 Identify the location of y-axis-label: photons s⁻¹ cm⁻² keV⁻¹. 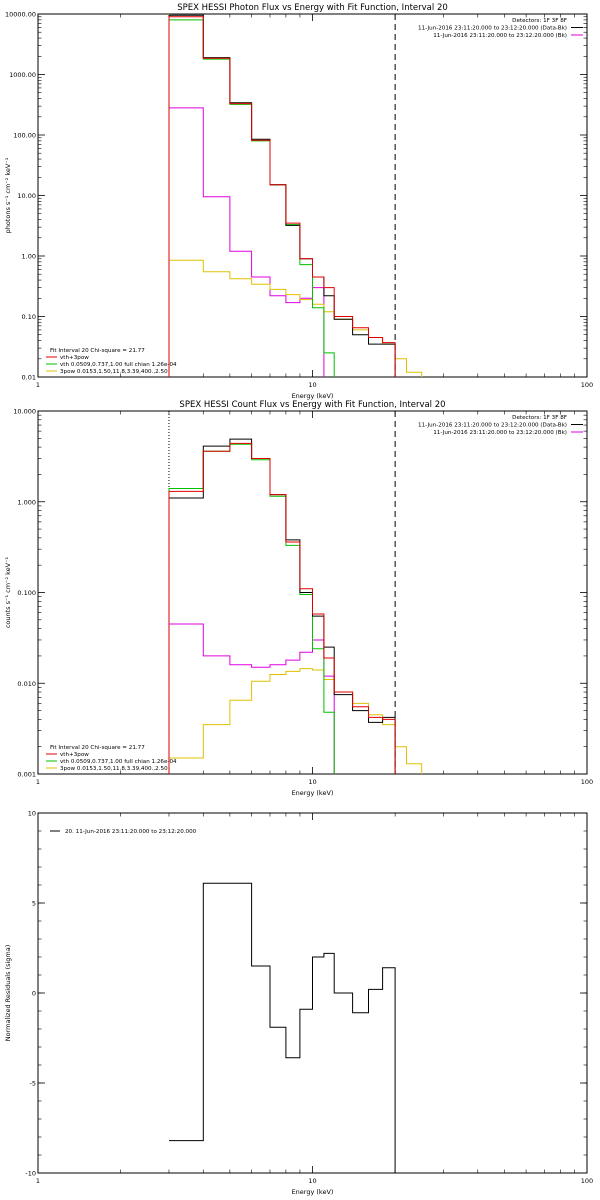
(8, 195).